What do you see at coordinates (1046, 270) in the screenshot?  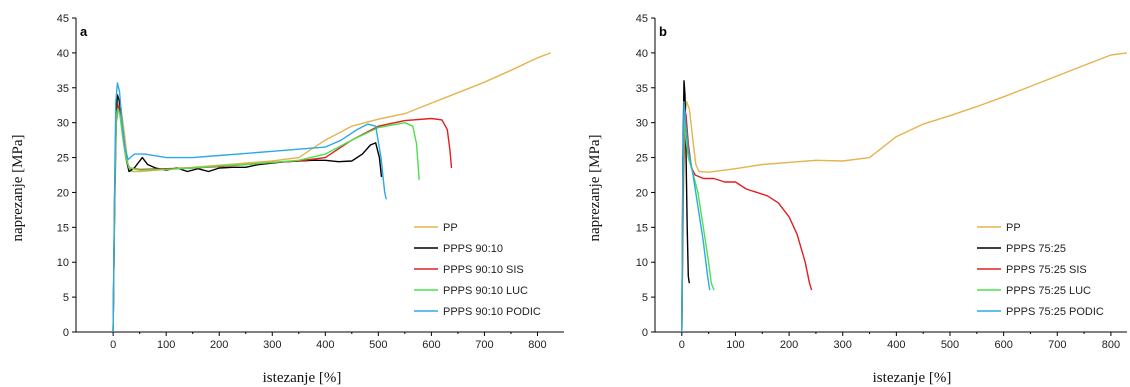 I see `legend-label: PPPS 75:25 SIS` at bounding box center [1046, 270].